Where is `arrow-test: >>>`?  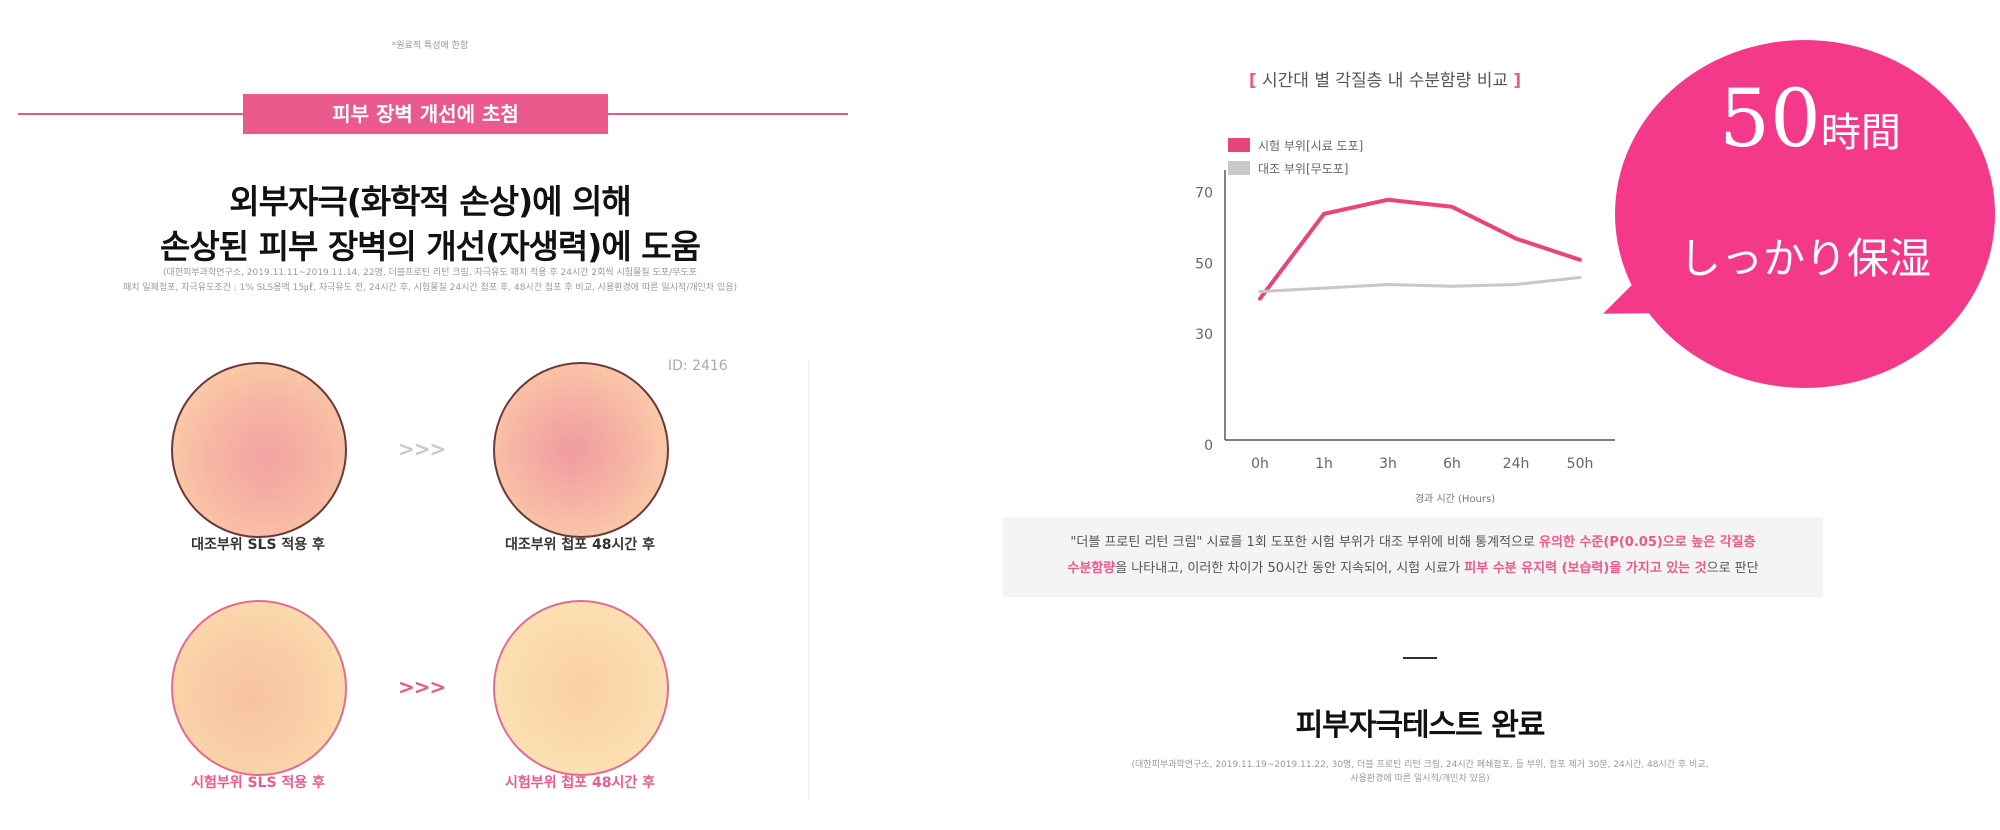
arrow-test: >>> is located at coordinates (422, 687).